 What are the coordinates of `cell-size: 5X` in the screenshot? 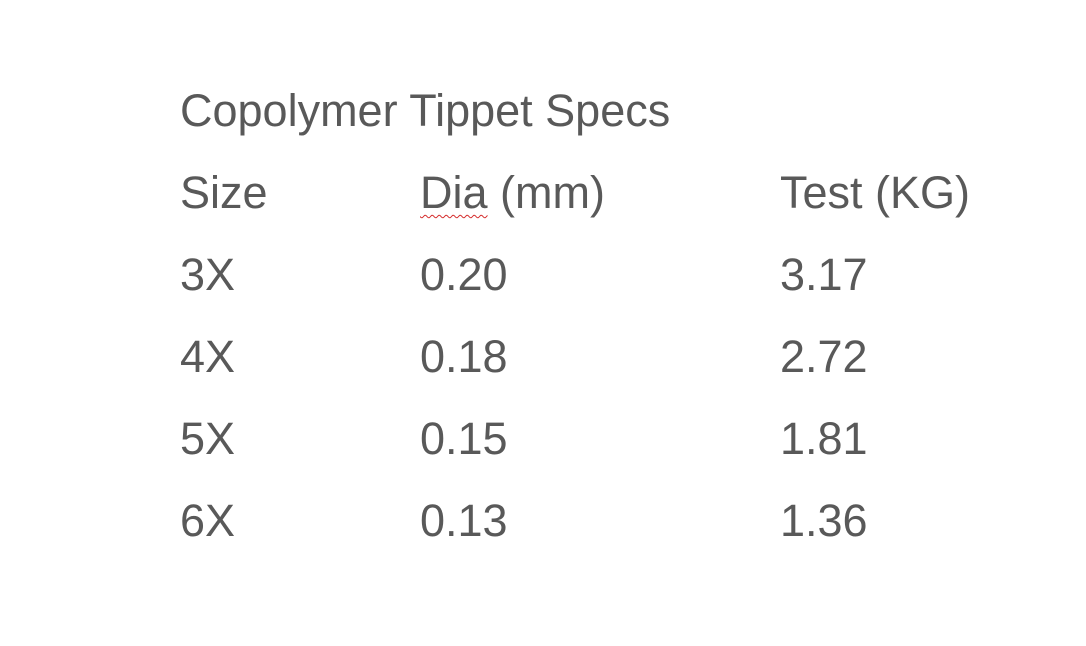 It's located at (208, 438).